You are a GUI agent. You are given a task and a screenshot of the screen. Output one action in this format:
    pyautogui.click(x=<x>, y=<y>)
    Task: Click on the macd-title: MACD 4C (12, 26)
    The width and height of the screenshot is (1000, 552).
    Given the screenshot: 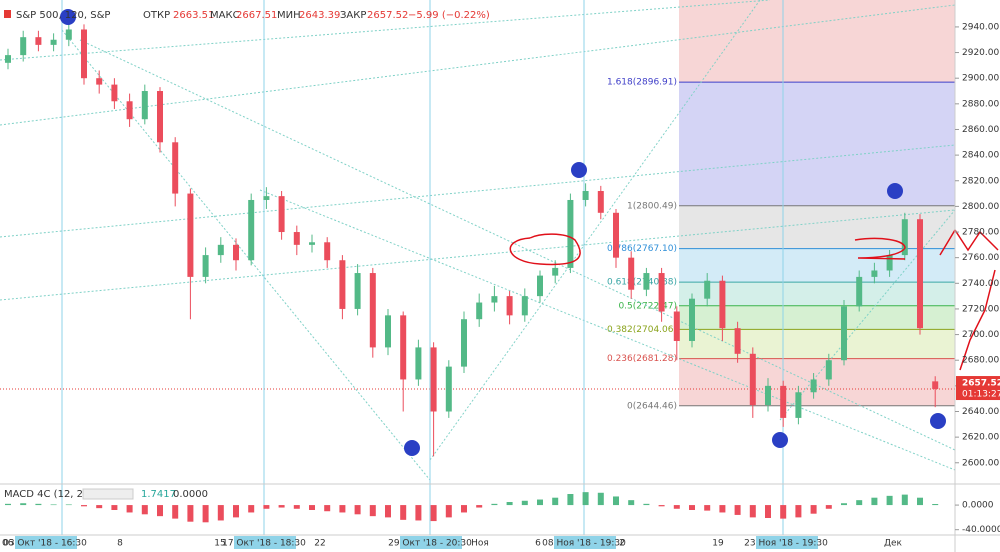 What is the action you would take?
    pyautogui.click(x=48, y=494)
    